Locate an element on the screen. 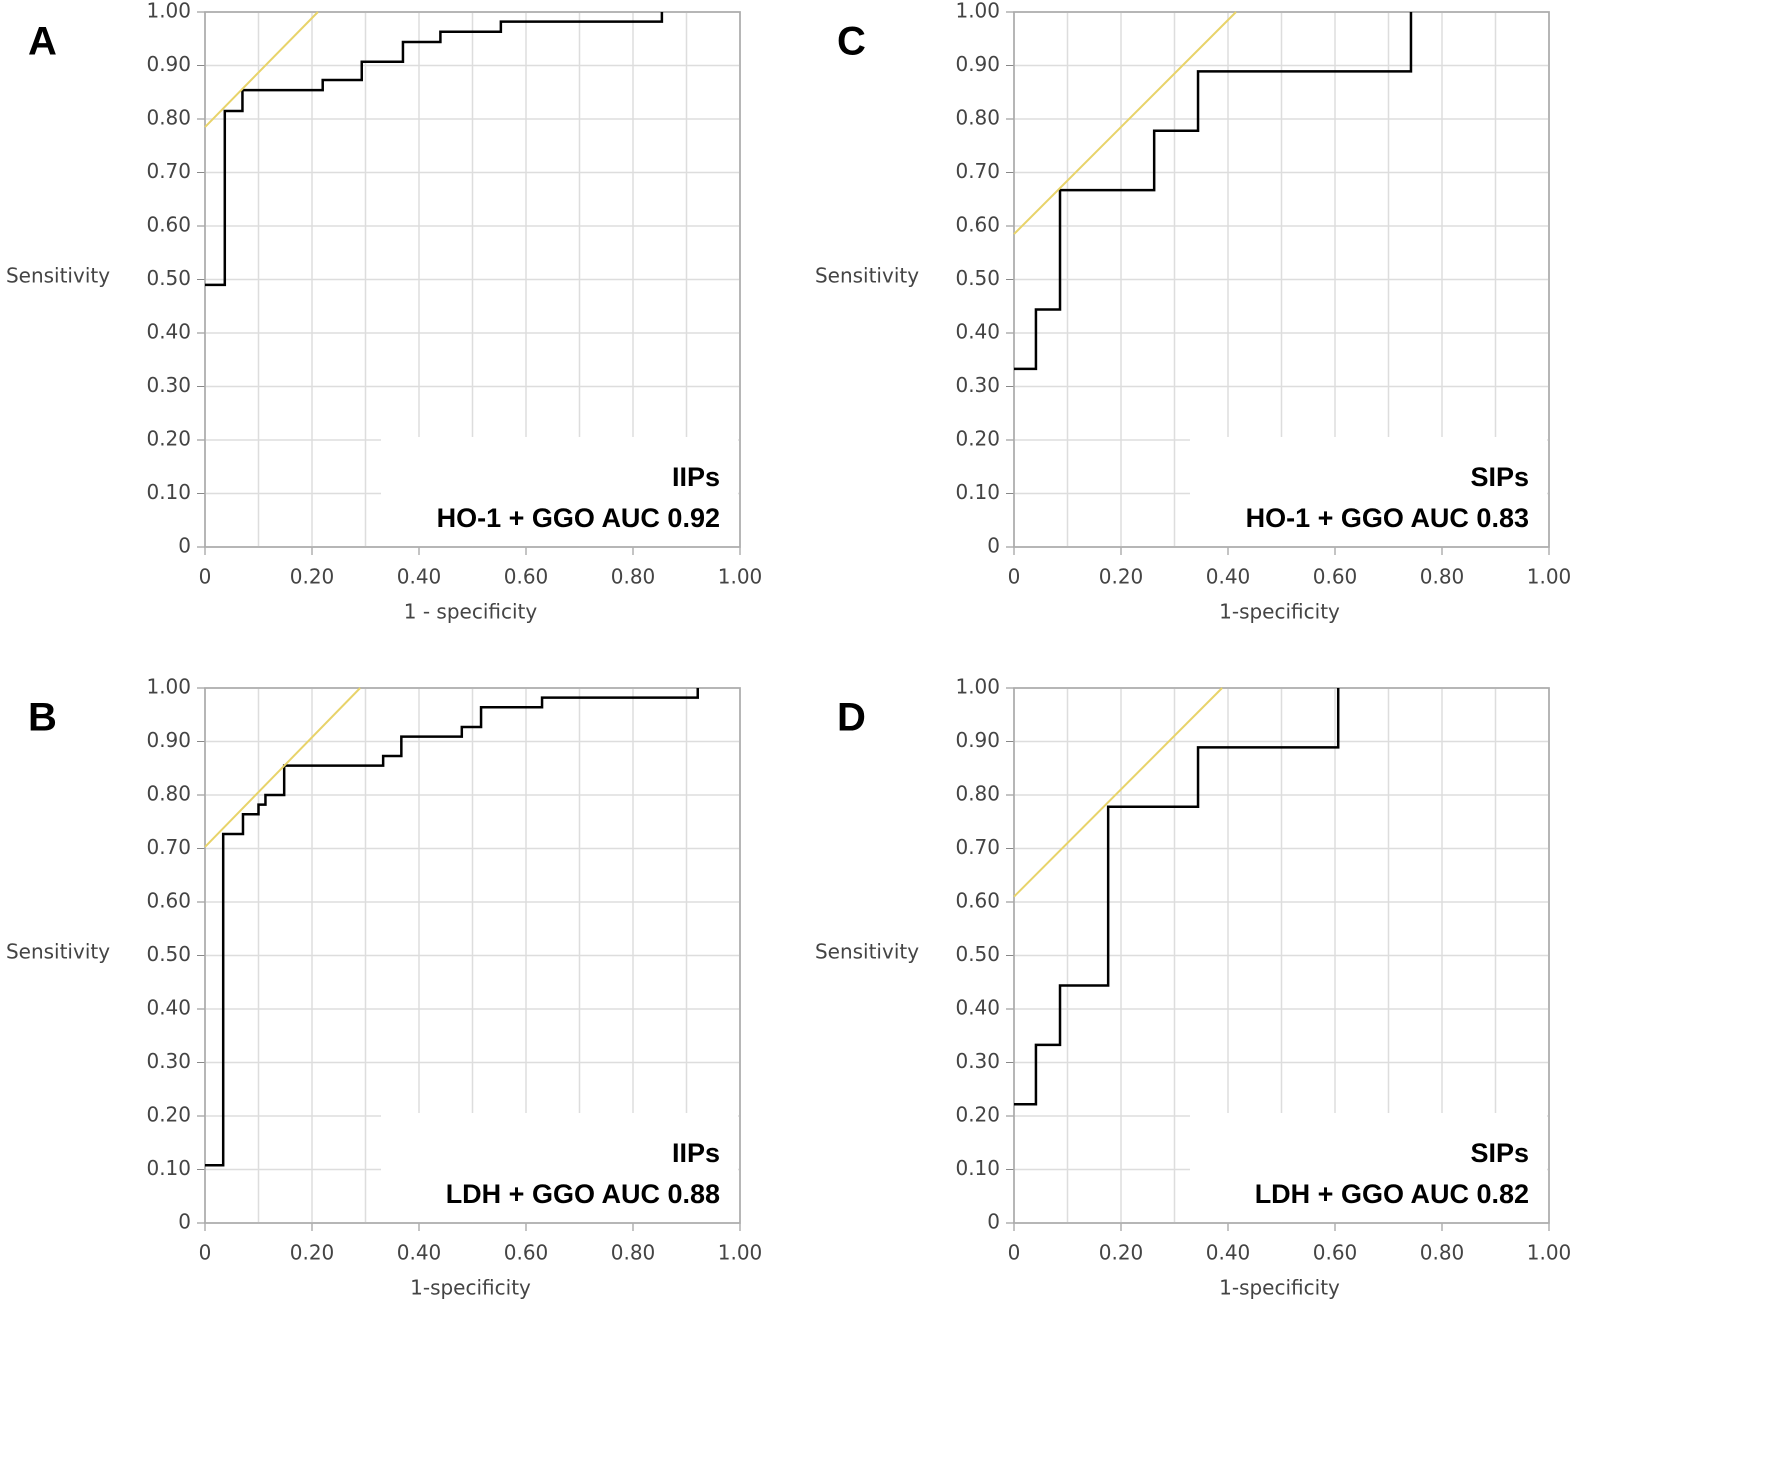 The width and height of the screenshot is (1769, 1474). panel-letter: D is located at coordinates (851, 718).